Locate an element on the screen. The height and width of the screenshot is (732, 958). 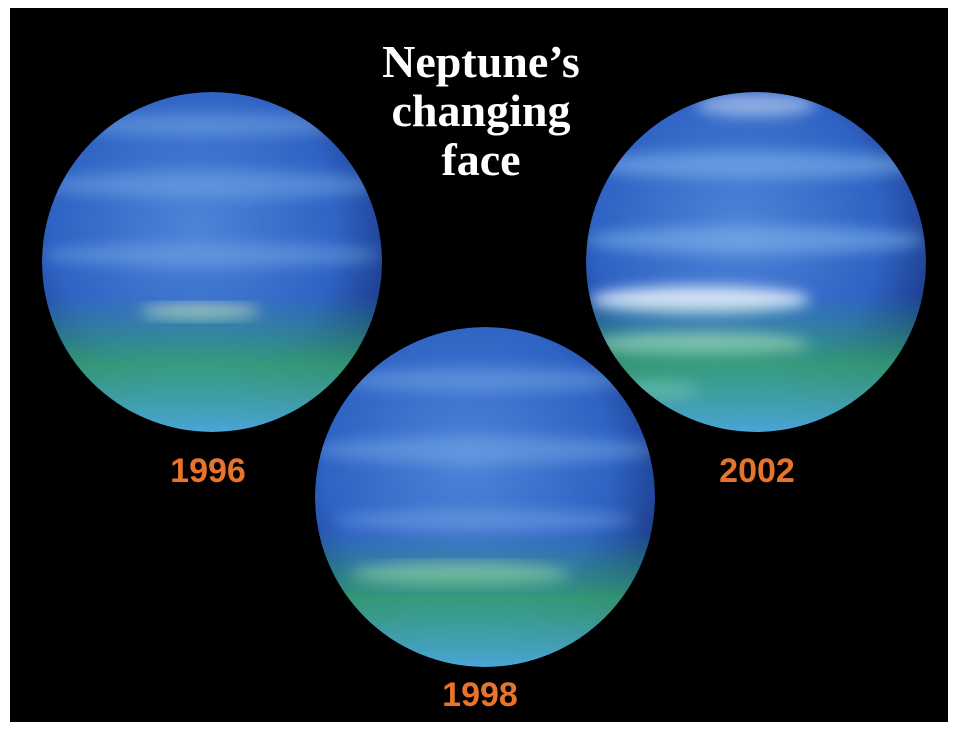
title-line: face is located at coordinates (480, 159).